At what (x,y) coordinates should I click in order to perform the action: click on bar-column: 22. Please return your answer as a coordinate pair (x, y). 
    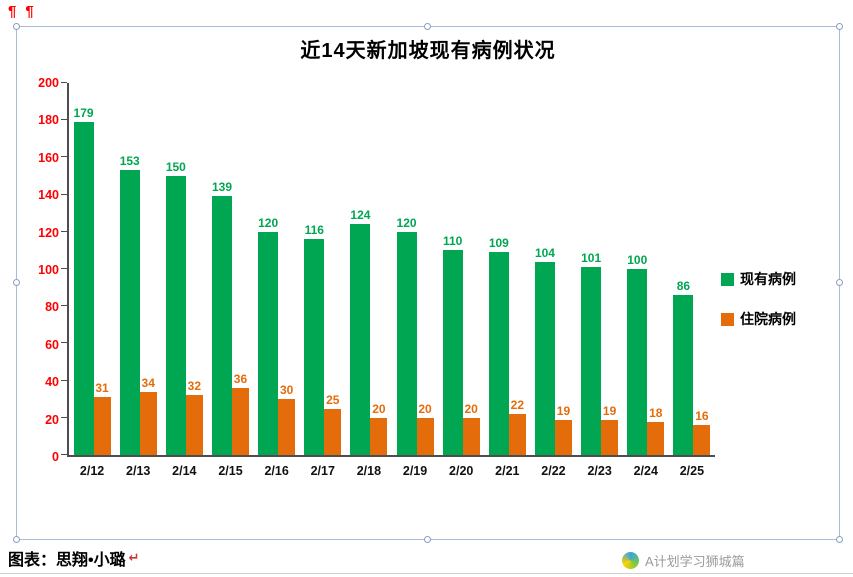
    Looking at the image, I should click on (517, 269).